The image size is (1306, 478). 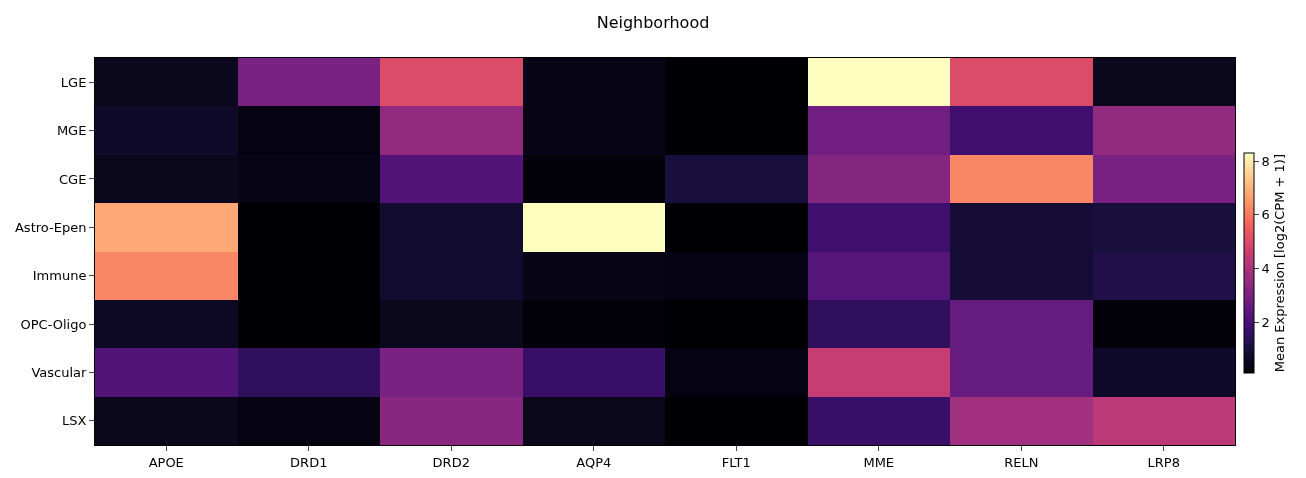 What do you see at coordinates (59, 372) in the screenshot?
I see `y-tick-label: Vascular` at bounding box center [59, 372].